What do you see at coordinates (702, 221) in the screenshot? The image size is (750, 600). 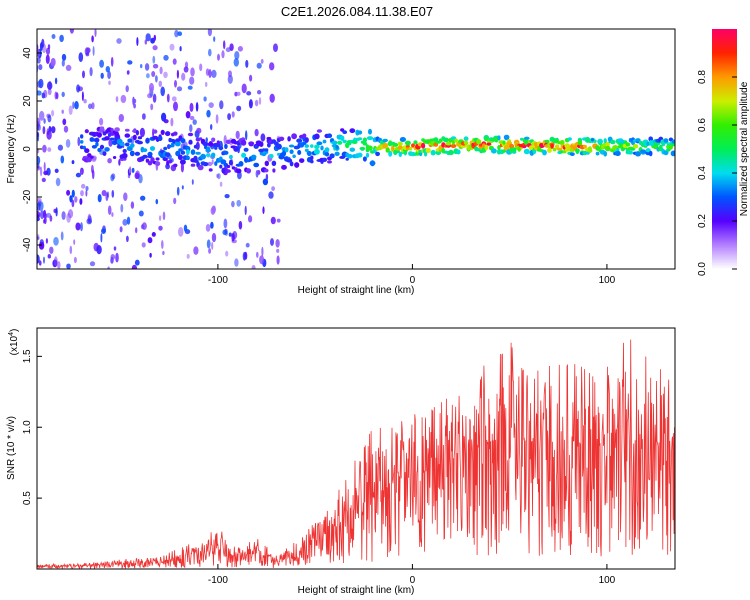 I see `colorbar-tick-label: 0.2` at bounding box center [702, 221].